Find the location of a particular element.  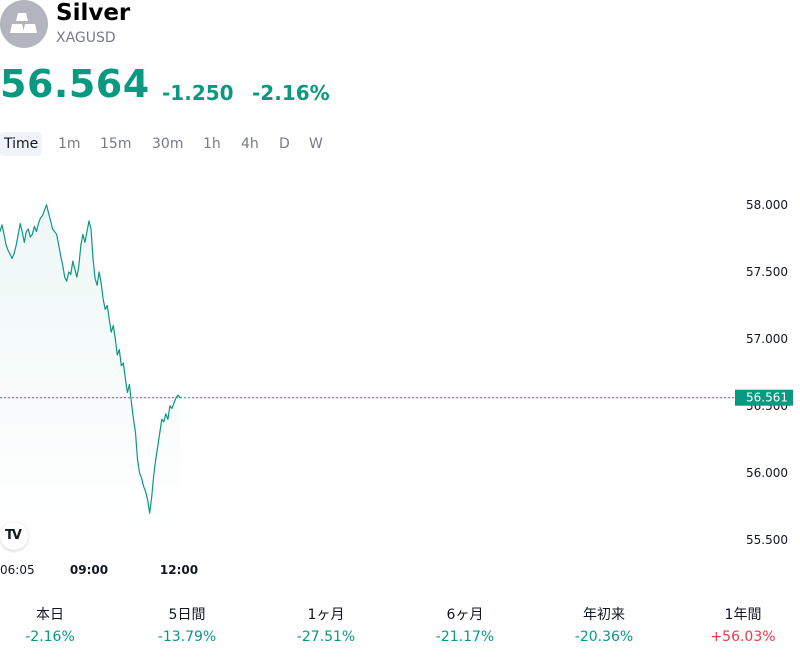

y-tick-label: 57.500 is located at coordinates (767, 272).